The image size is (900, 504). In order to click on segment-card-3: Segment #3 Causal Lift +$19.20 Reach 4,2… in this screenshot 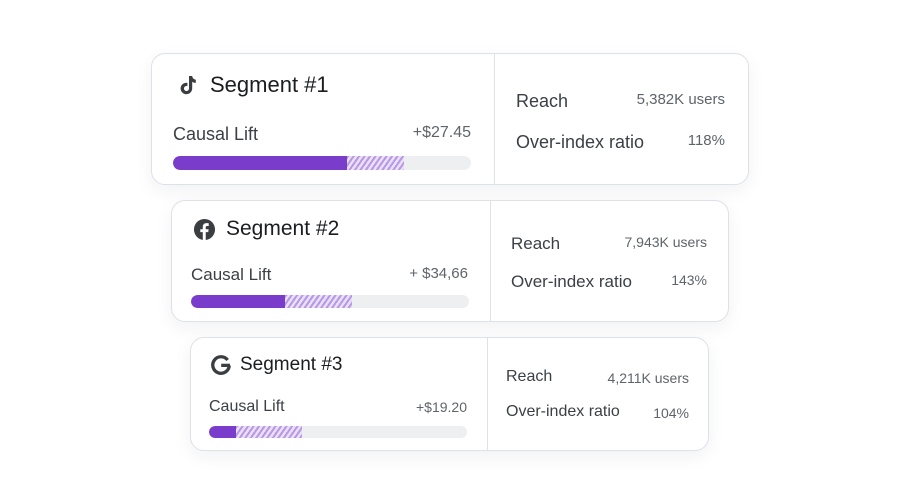, I will do `click(449, 394)`.